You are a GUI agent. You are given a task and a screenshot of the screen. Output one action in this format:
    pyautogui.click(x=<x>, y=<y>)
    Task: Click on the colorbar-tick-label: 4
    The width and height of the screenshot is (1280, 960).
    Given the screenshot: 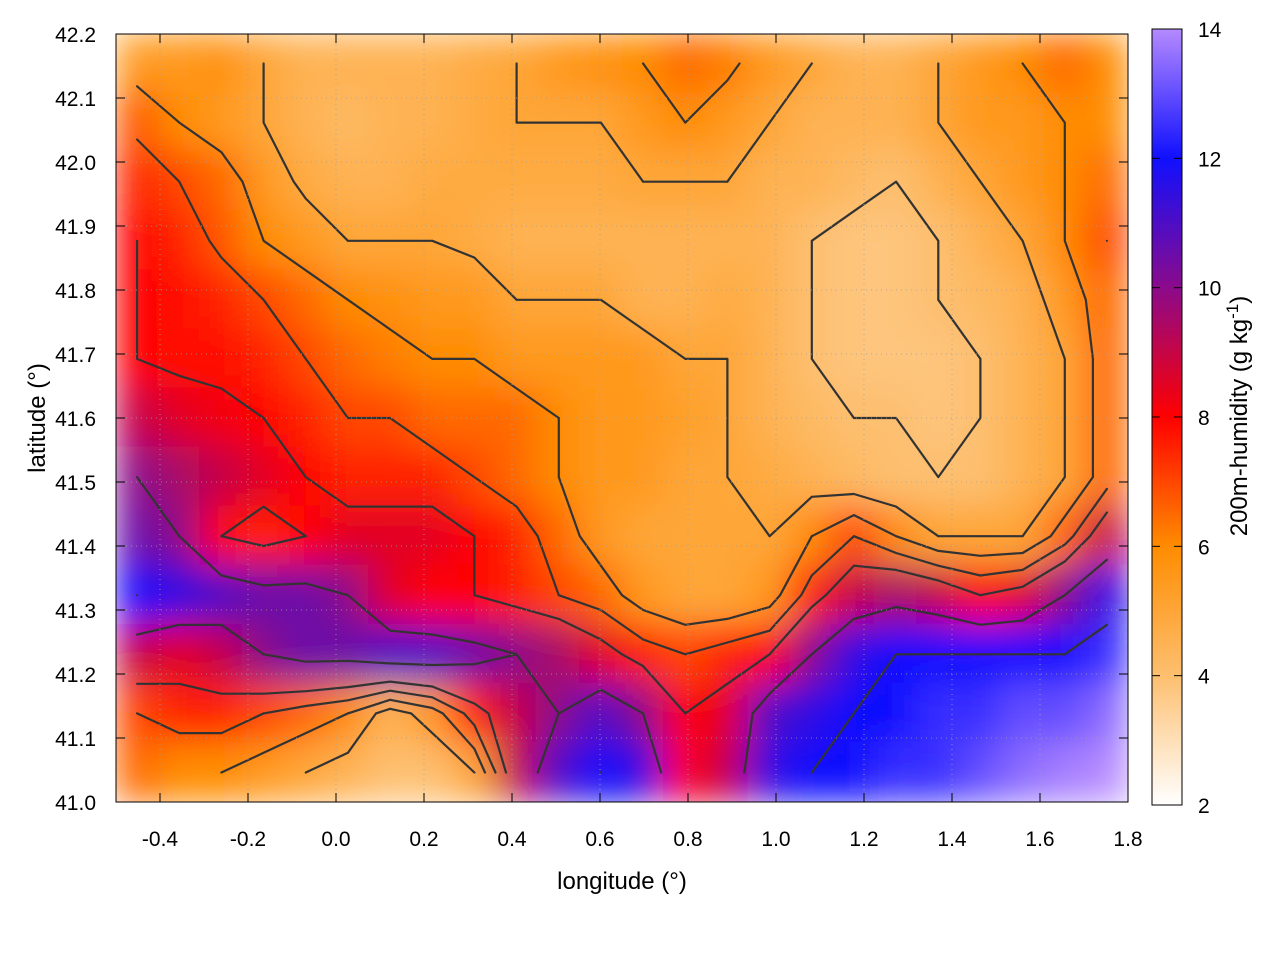 What is the action you would take?
    pyautogui.click(x=1204, y=677)
    